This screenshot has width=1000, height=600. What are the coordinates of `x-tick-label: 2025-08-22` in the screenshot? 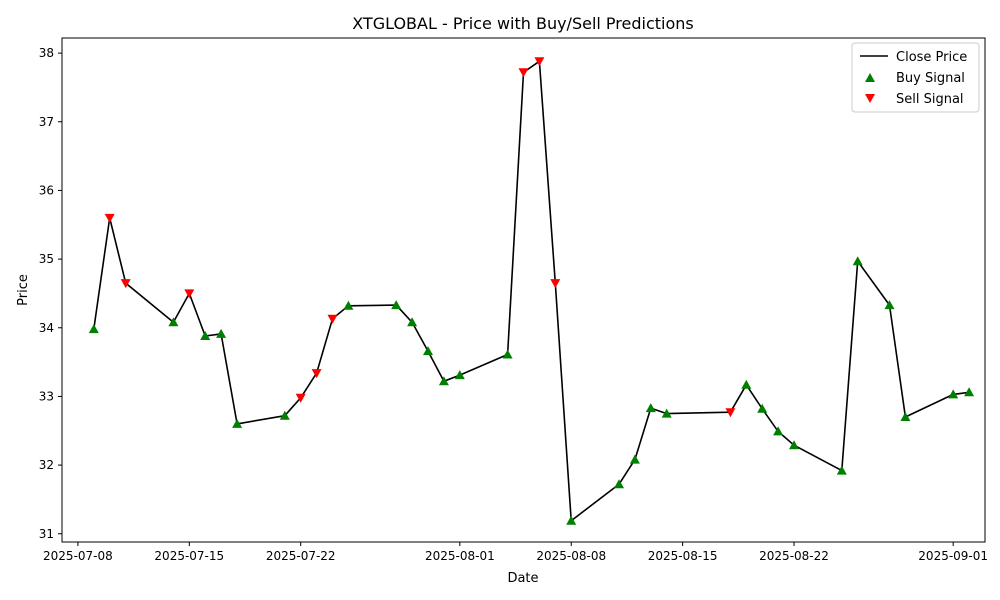 It's located at (794, 556).